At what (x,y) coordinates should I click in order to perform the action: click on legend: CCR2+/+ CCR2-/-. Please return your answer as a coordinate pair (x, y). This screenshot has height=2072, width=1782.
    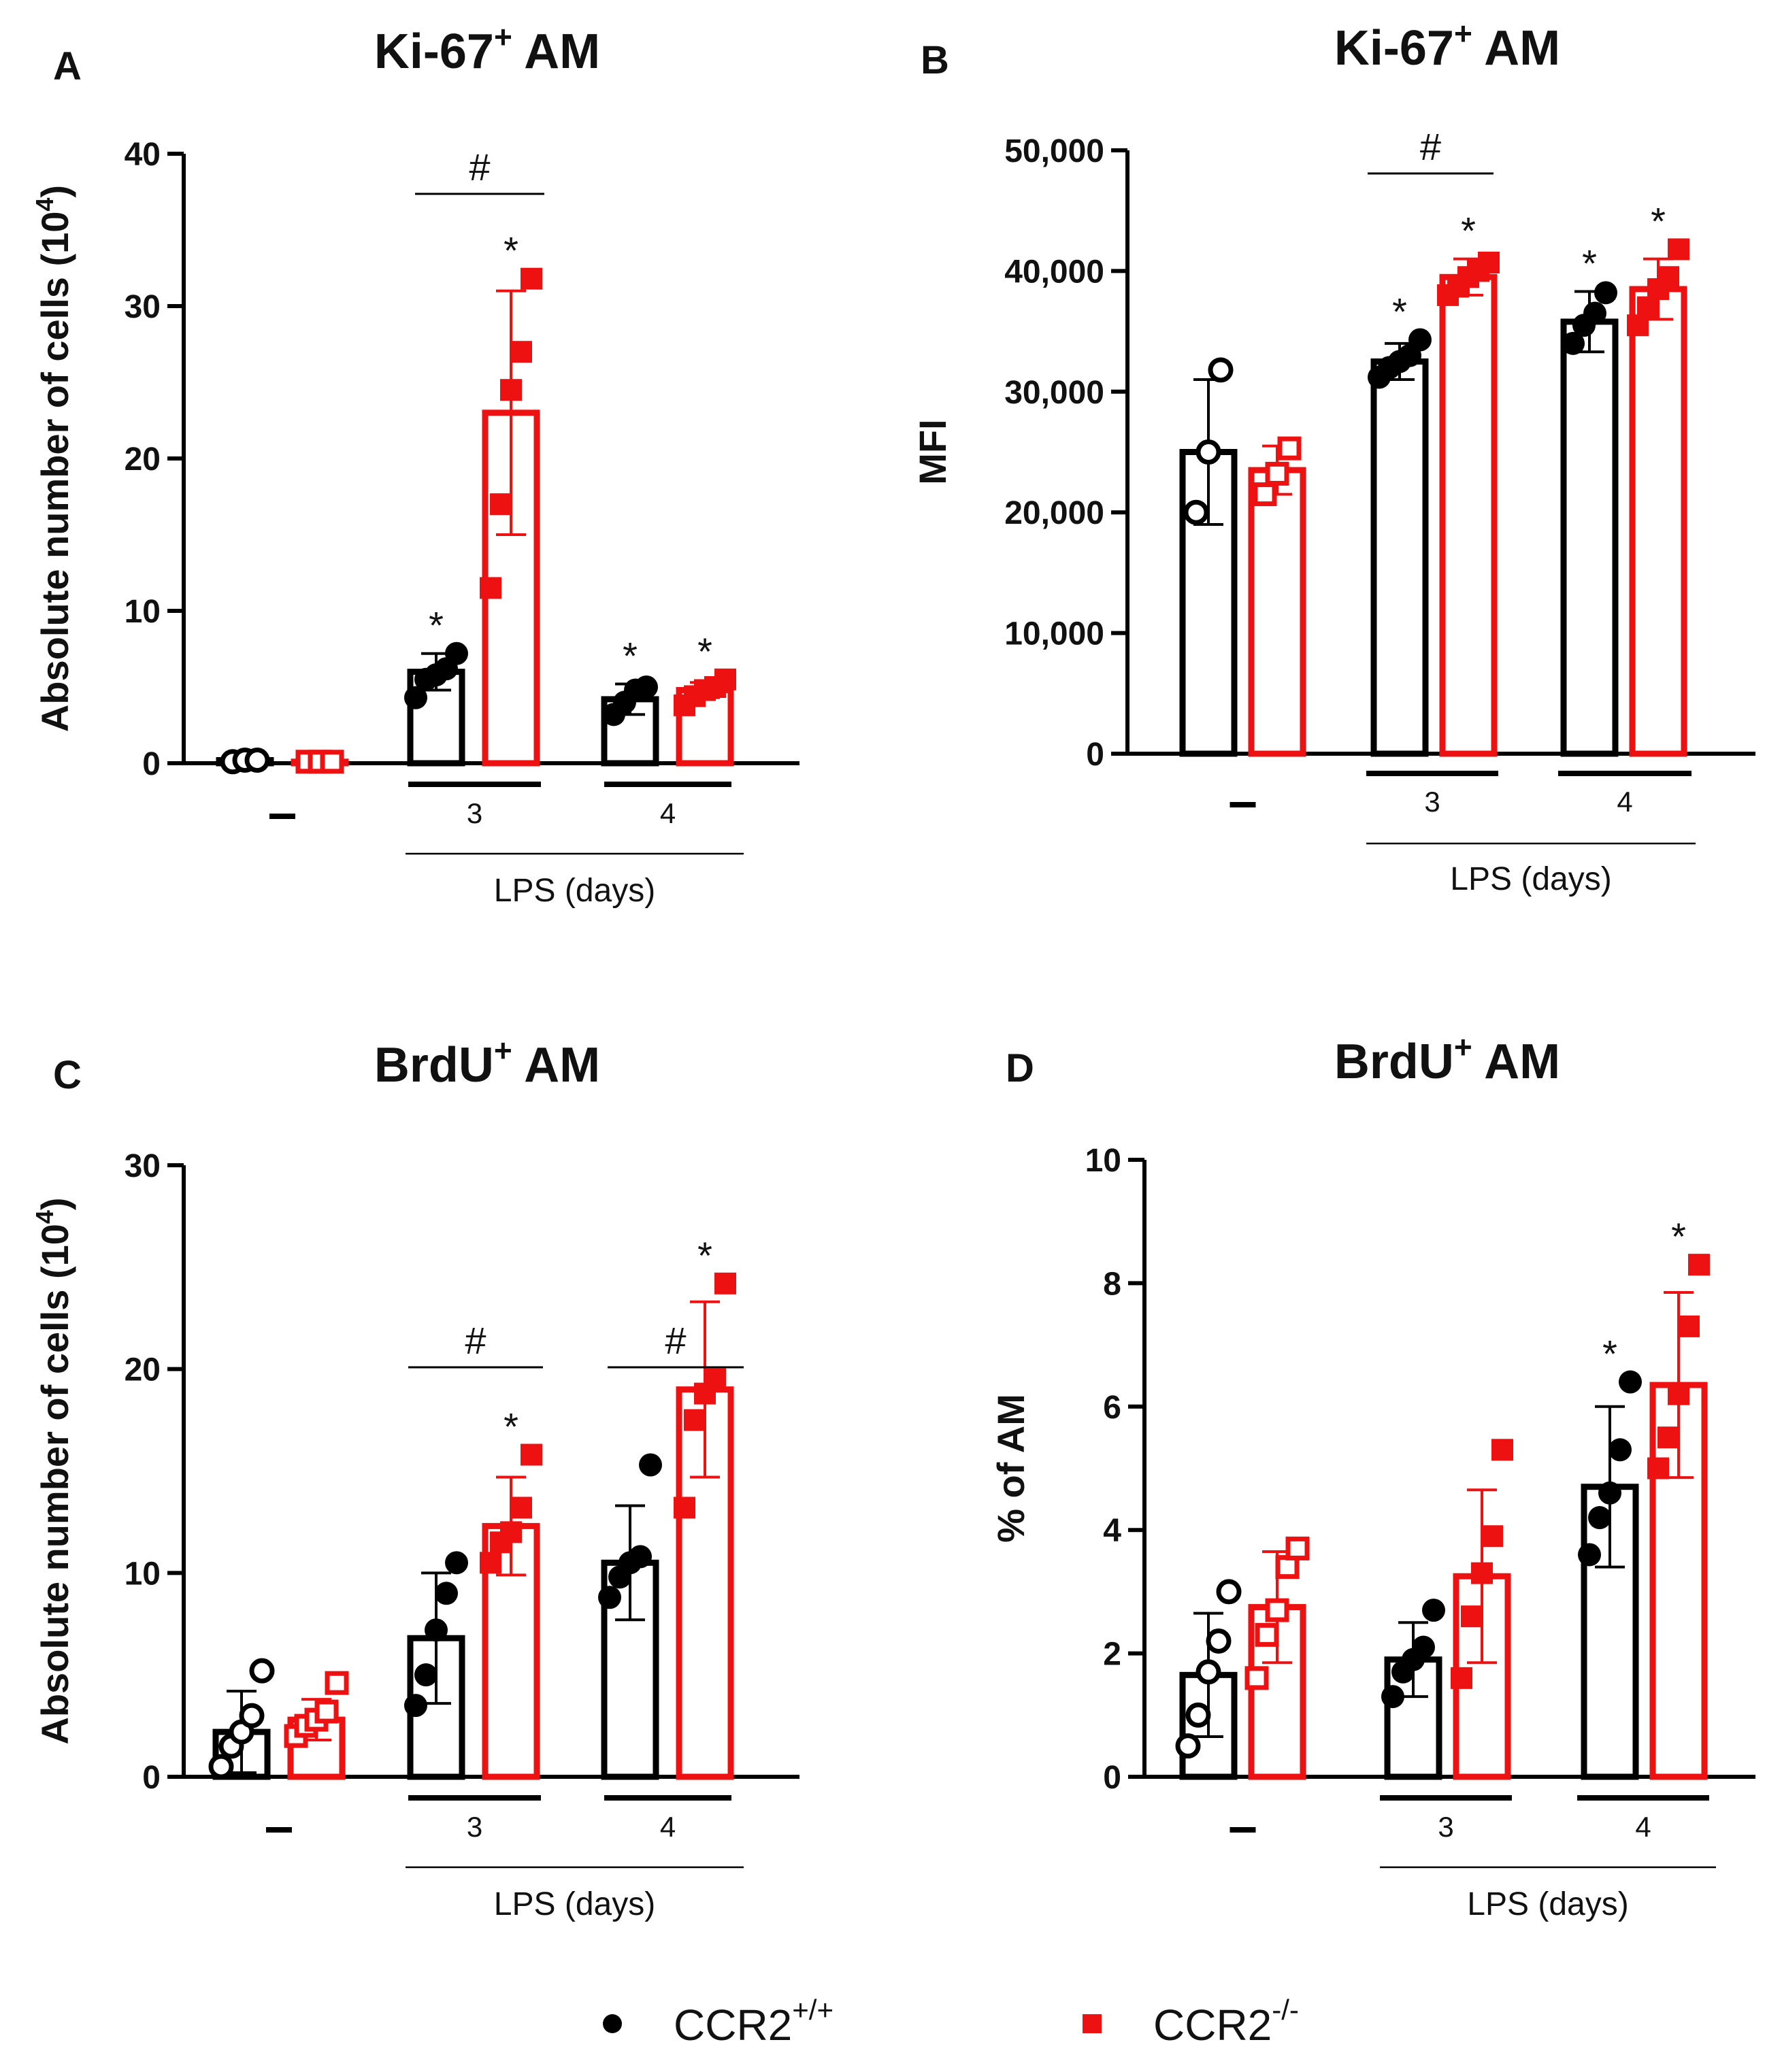
    Looking at the image, I should click on (951, 2022).